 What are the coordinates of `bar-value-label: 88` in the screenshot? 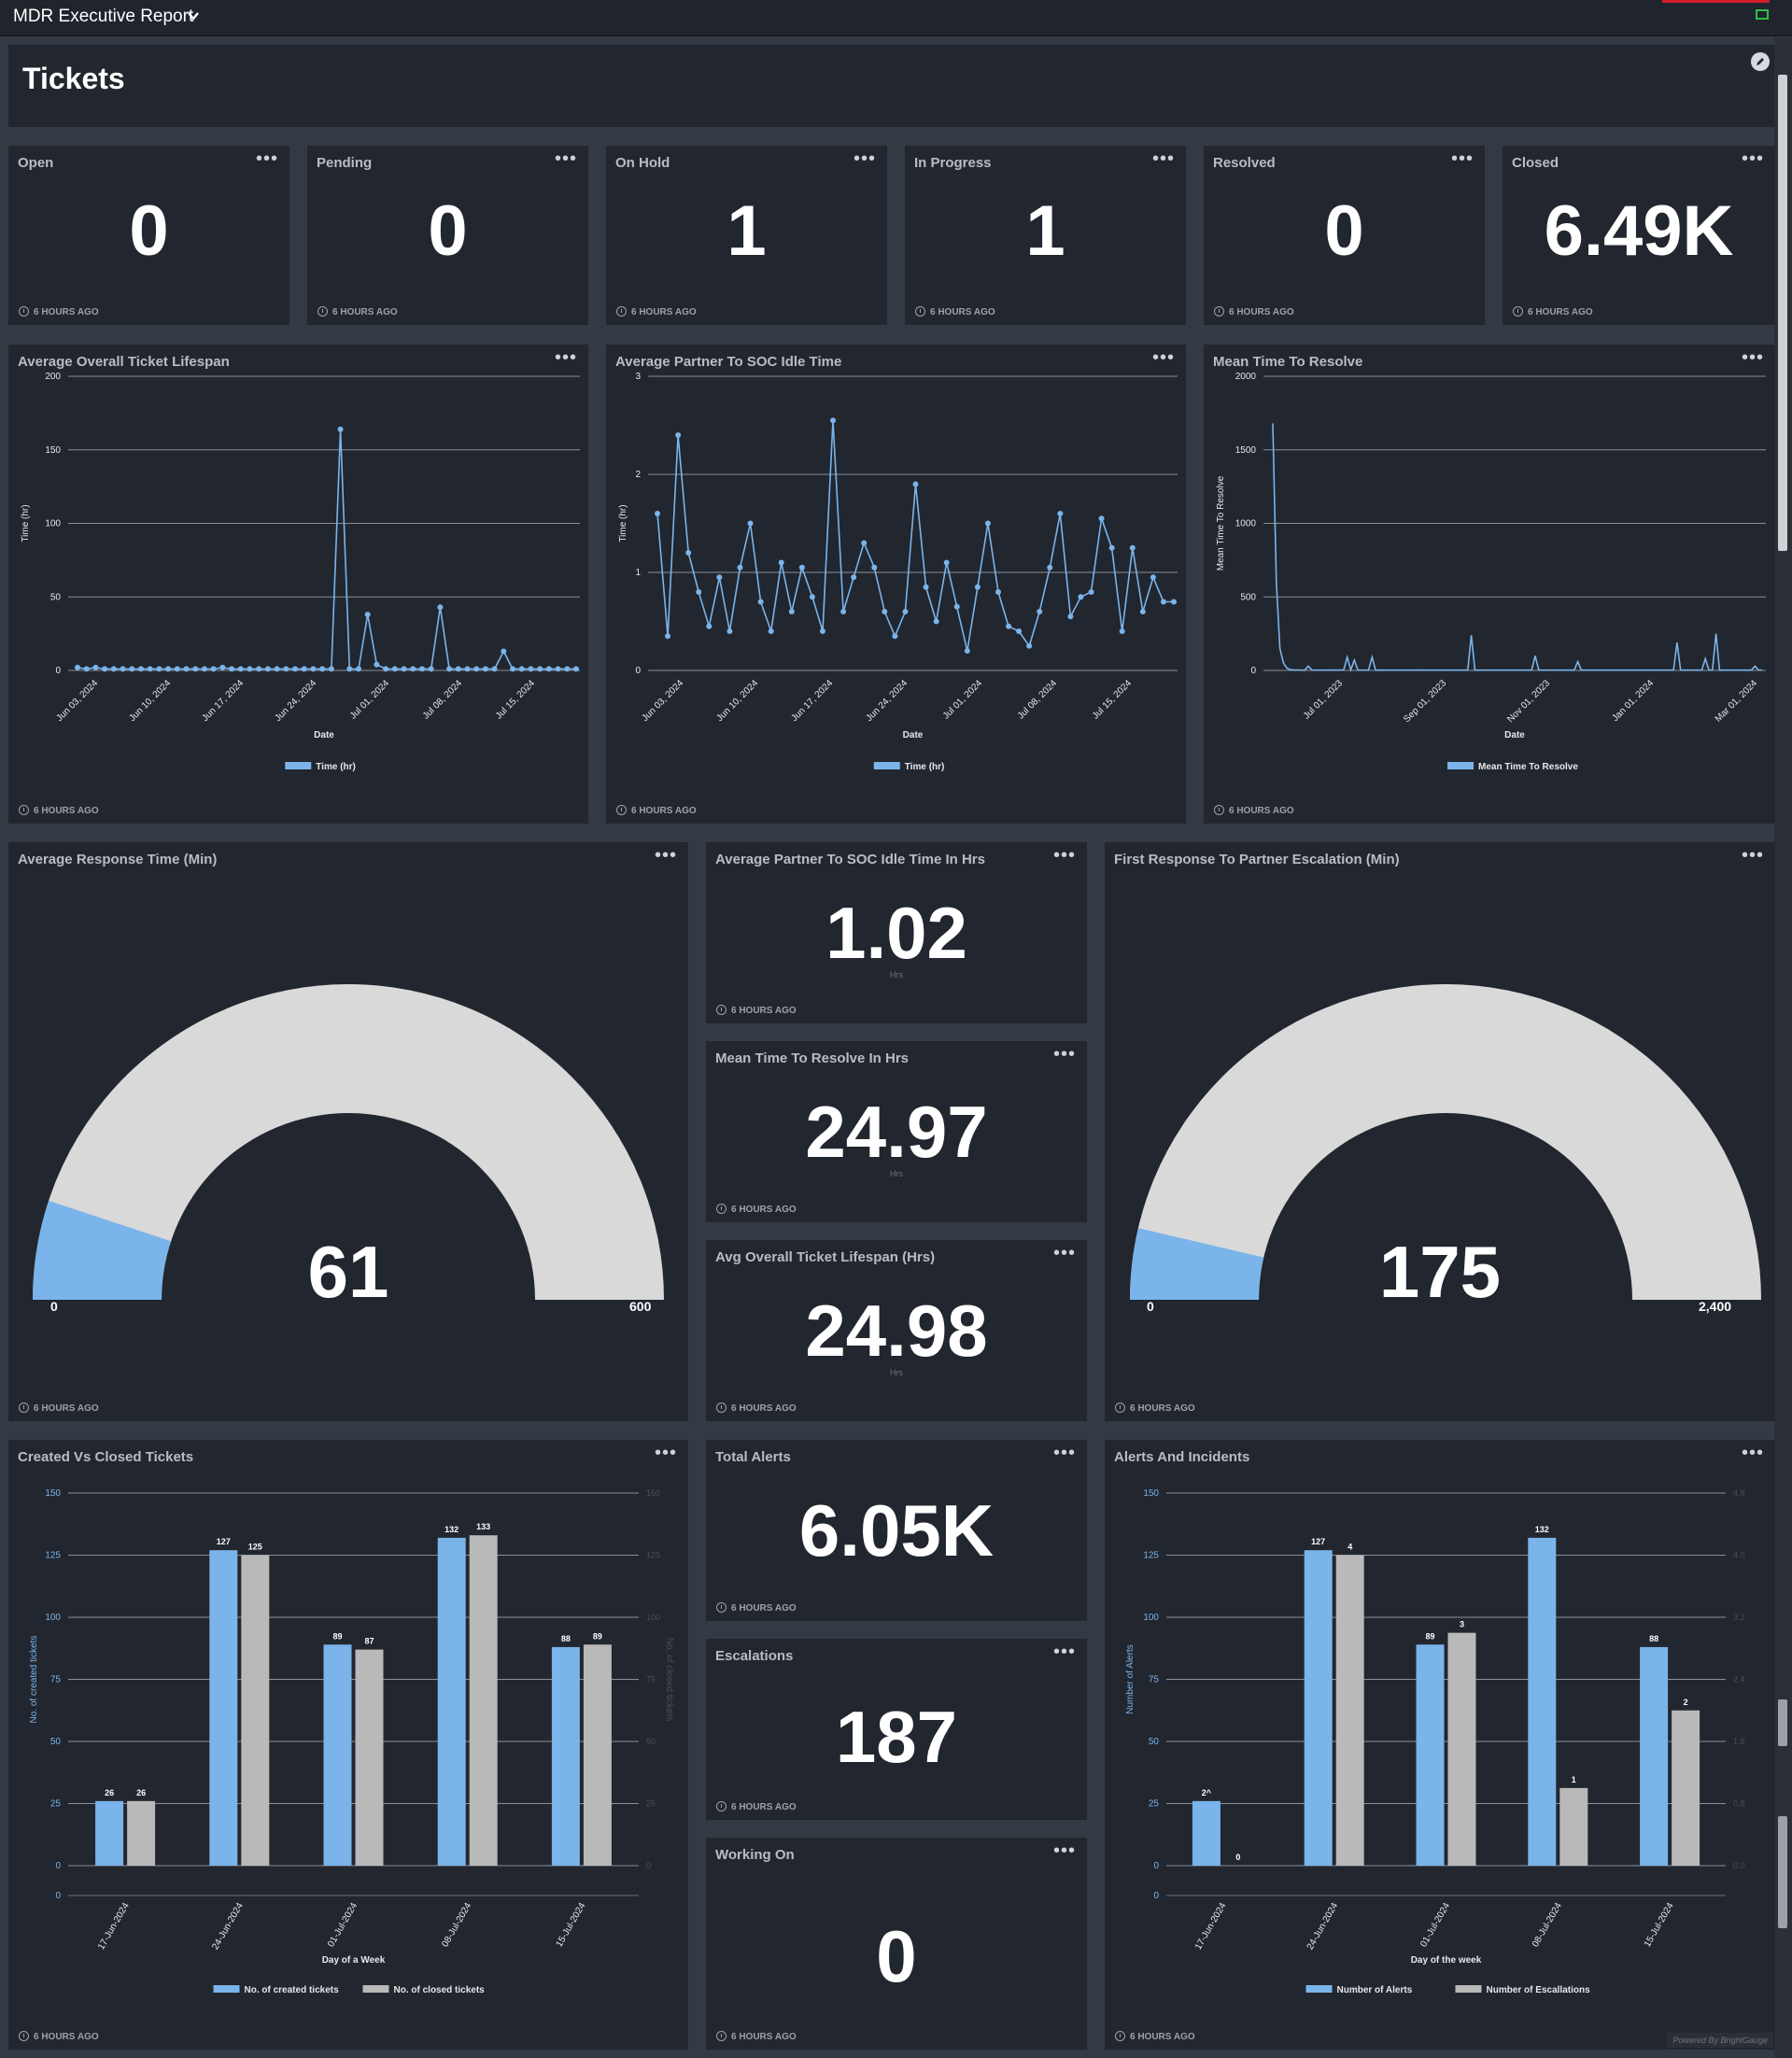 It's located at (1653, 1638).